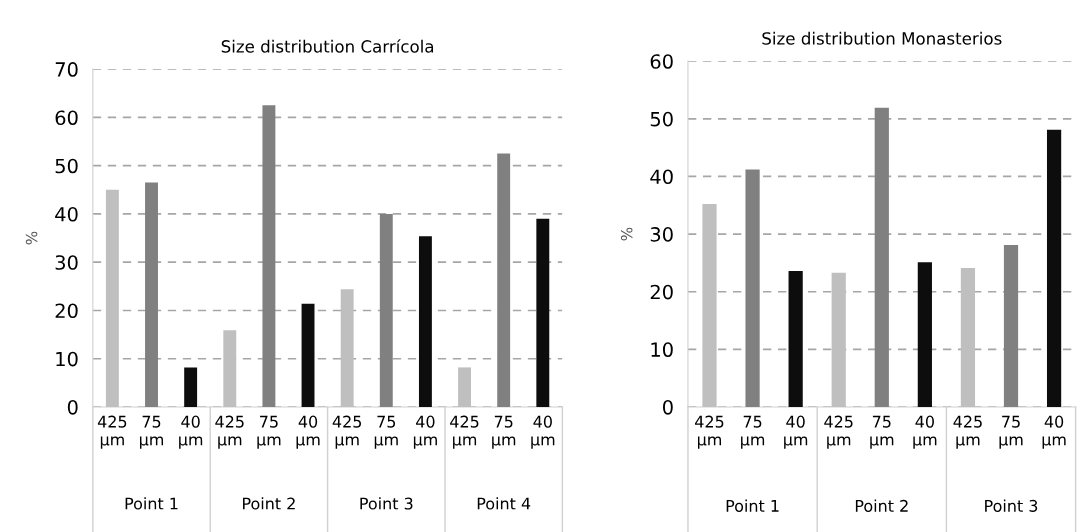 The image size is (1092, 532). What do you see at coordinates (66, 69) in the screenshot?
I see `y-tick-label: 70` at bounding box center [66, 69].